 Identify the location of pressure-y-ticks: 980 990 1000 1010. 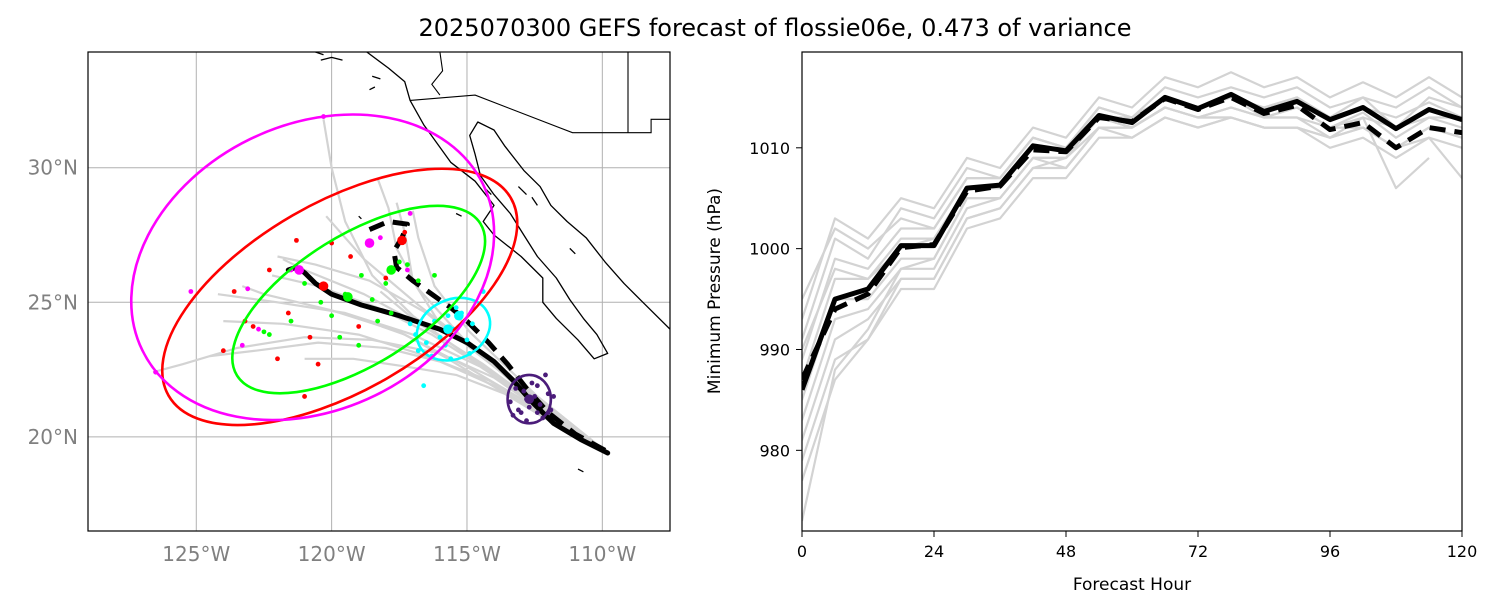
(775, 299).